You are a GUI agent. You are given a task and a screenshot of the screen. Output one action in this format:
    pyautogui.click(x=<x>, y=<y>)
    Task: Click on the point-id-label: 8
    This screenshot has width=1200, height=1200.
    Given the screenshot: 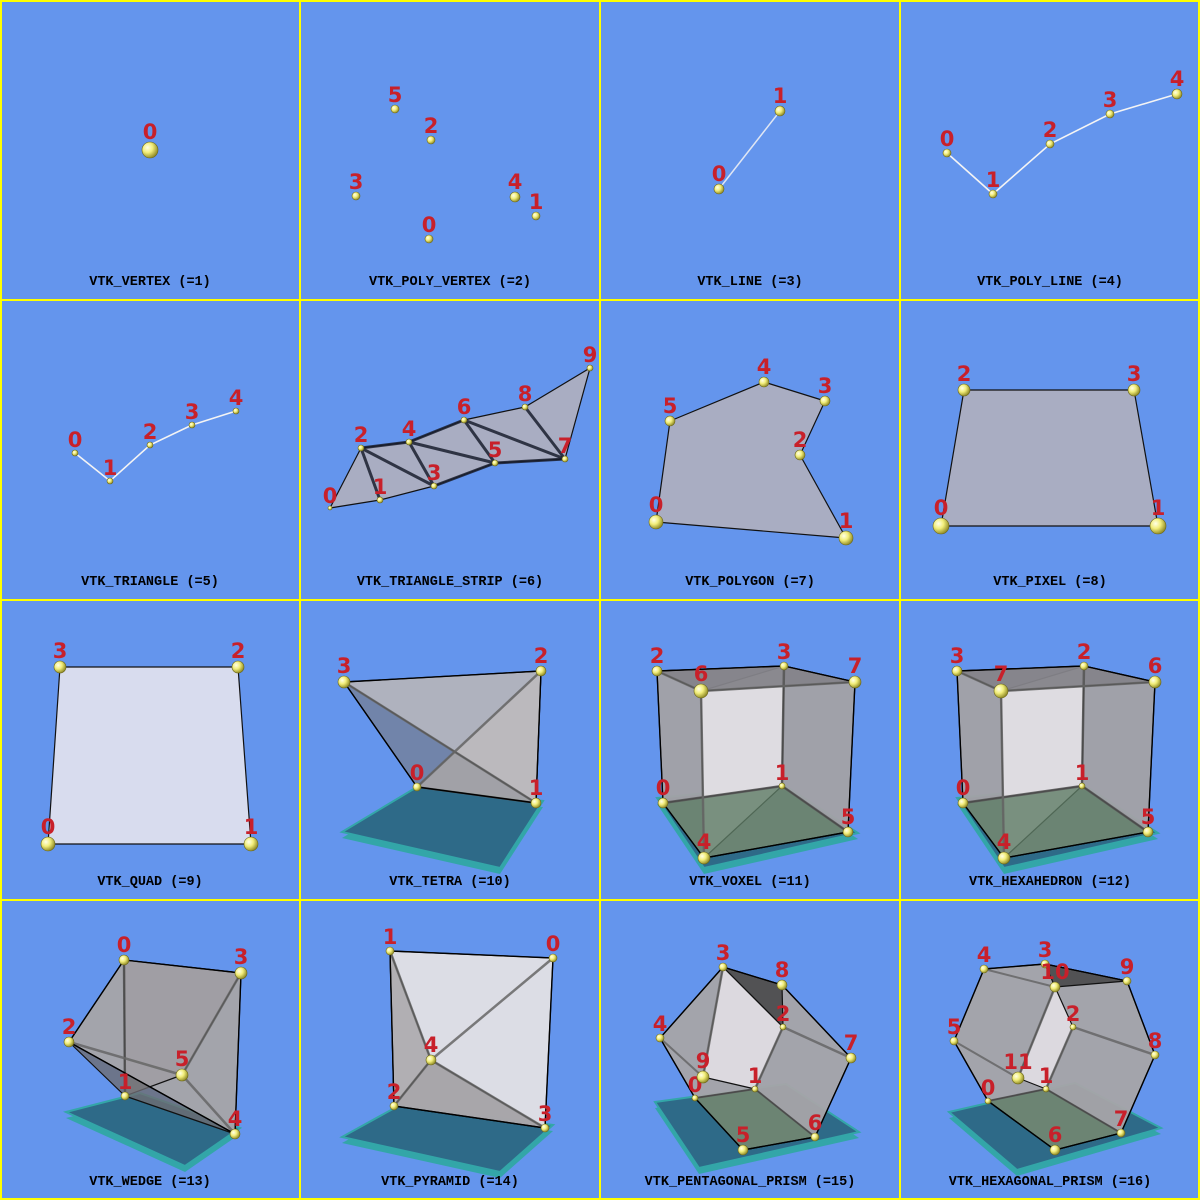 What is the action you would take?
    pyautogui.click(x=525, y=394)
    